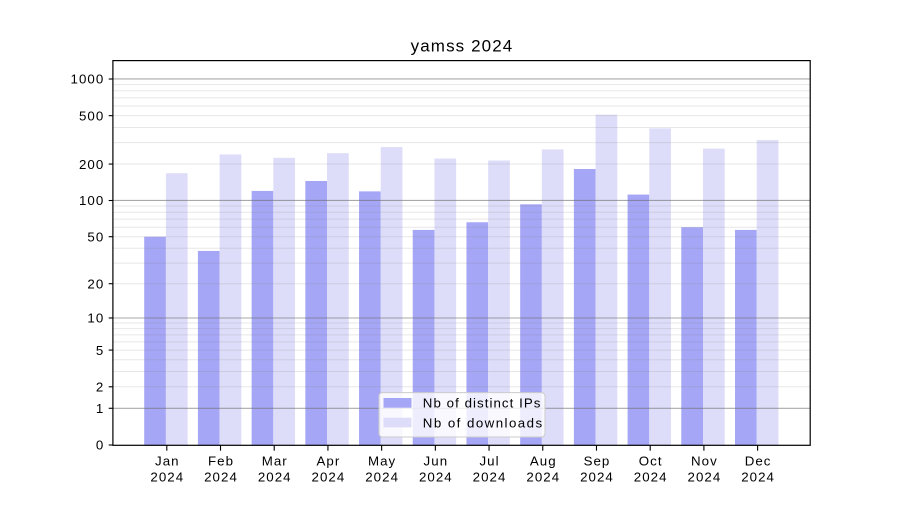 This screenshot has width=900, height=505. What do you see at coordinates (91, 200) in the screenshot?
I see `svg-text: 100` at bounding box center [91, 200].